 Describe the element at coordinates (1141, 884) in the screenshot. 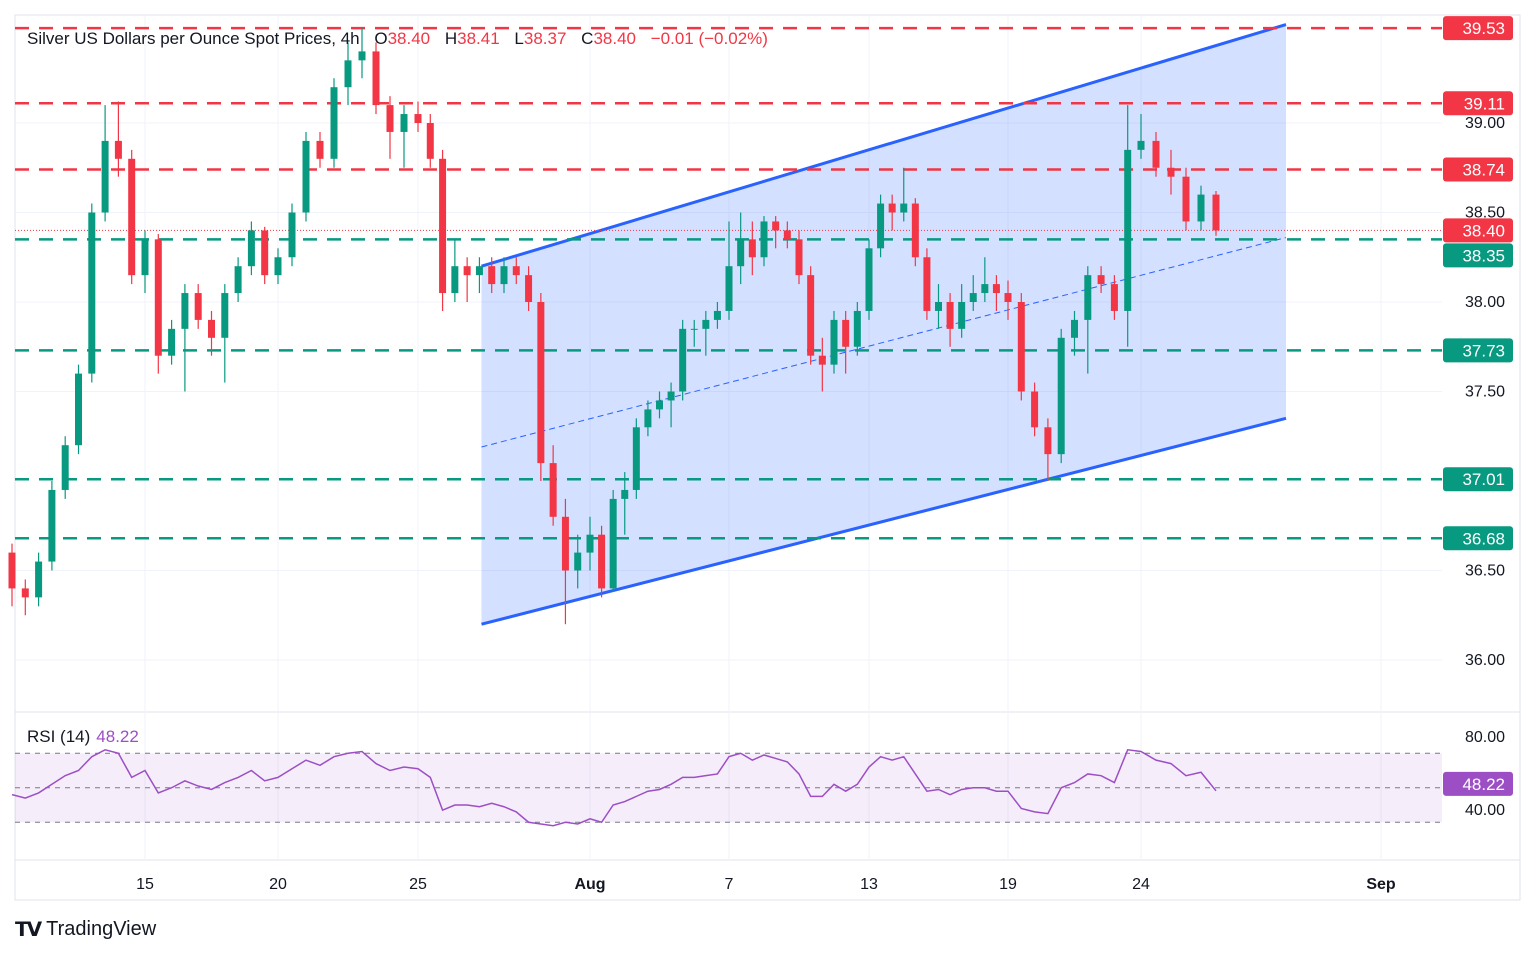

I see `time-tick-label: 24` at that location.